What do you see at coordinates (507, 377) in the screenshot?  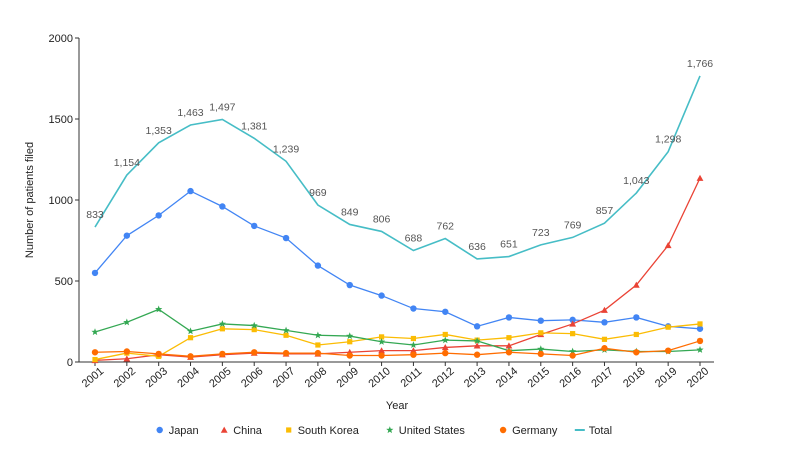 I see `x-tick-label: 2014` at bounding box center [507, 377].